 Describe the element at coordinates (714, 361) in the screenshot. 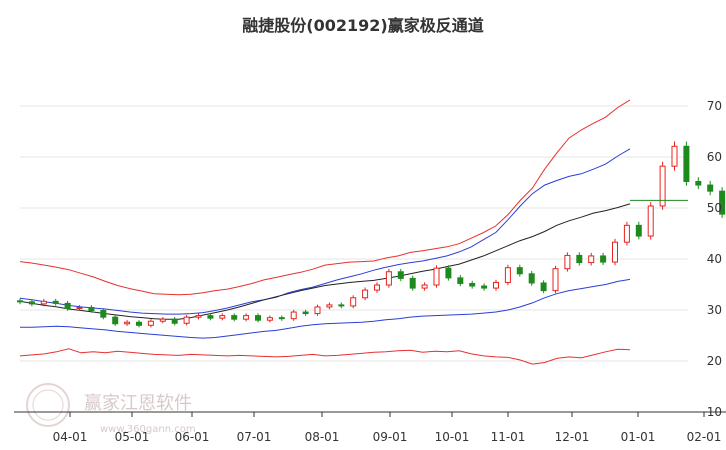

I see `y-tick-label: 20` at that location.